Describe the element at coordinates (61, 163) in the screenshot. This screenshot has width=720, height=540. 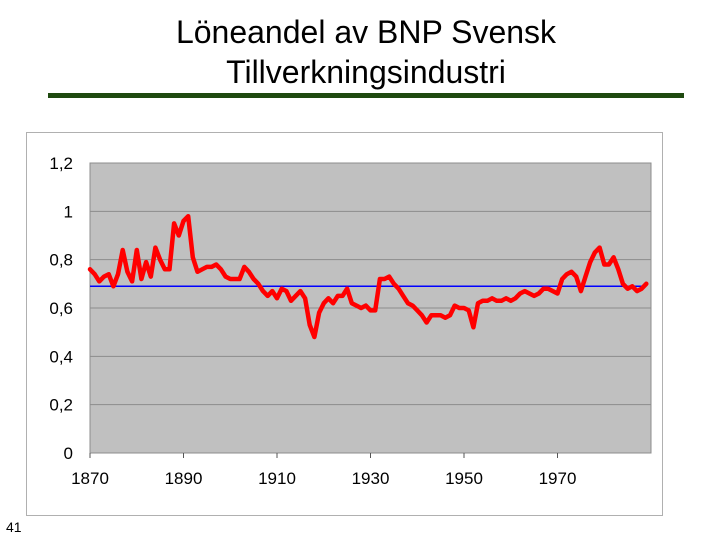
I see `y-tick-label: 1,2` at that location.